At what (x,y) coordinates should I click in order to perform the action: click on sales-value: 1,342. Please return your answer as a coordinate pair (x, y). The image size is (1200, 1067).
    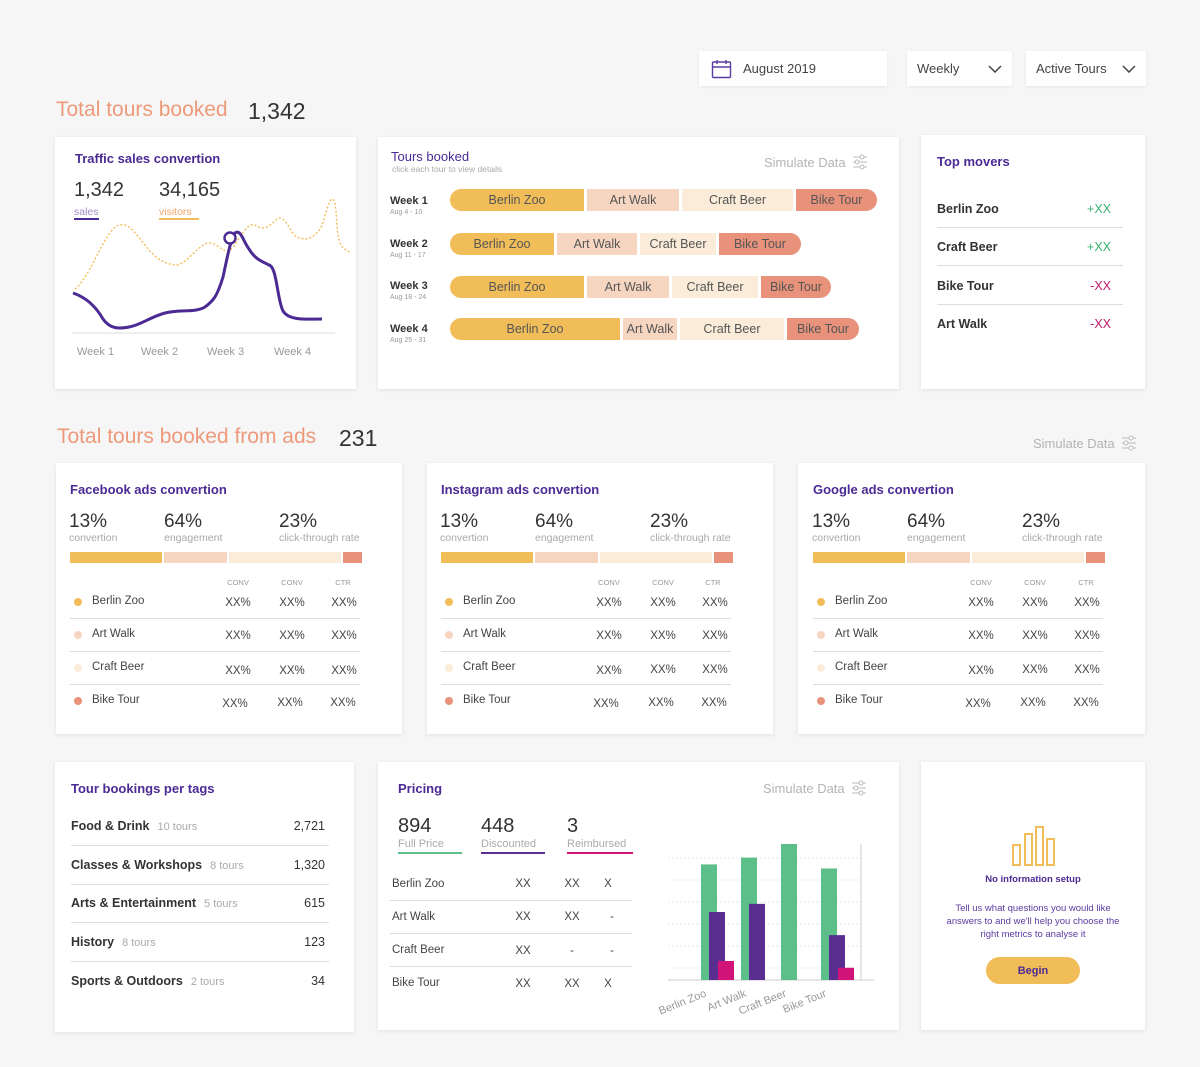
    Looking at the image, I should click on (99, 190).